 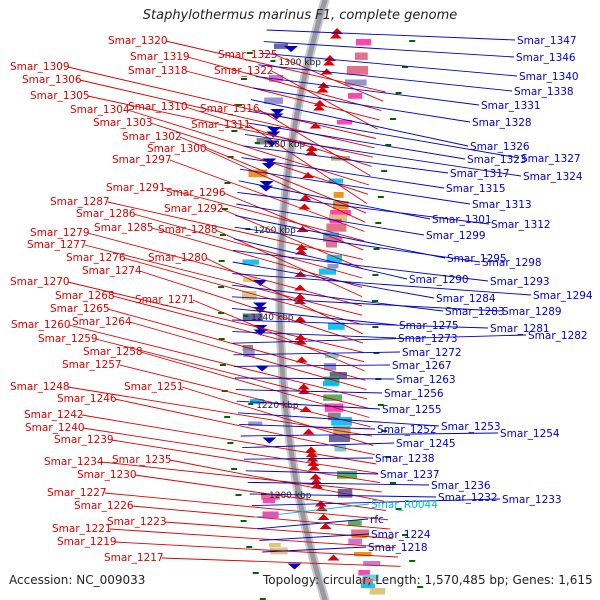 I want to click on left-gene-label: Smar_1268, so click(x=85, y=296).